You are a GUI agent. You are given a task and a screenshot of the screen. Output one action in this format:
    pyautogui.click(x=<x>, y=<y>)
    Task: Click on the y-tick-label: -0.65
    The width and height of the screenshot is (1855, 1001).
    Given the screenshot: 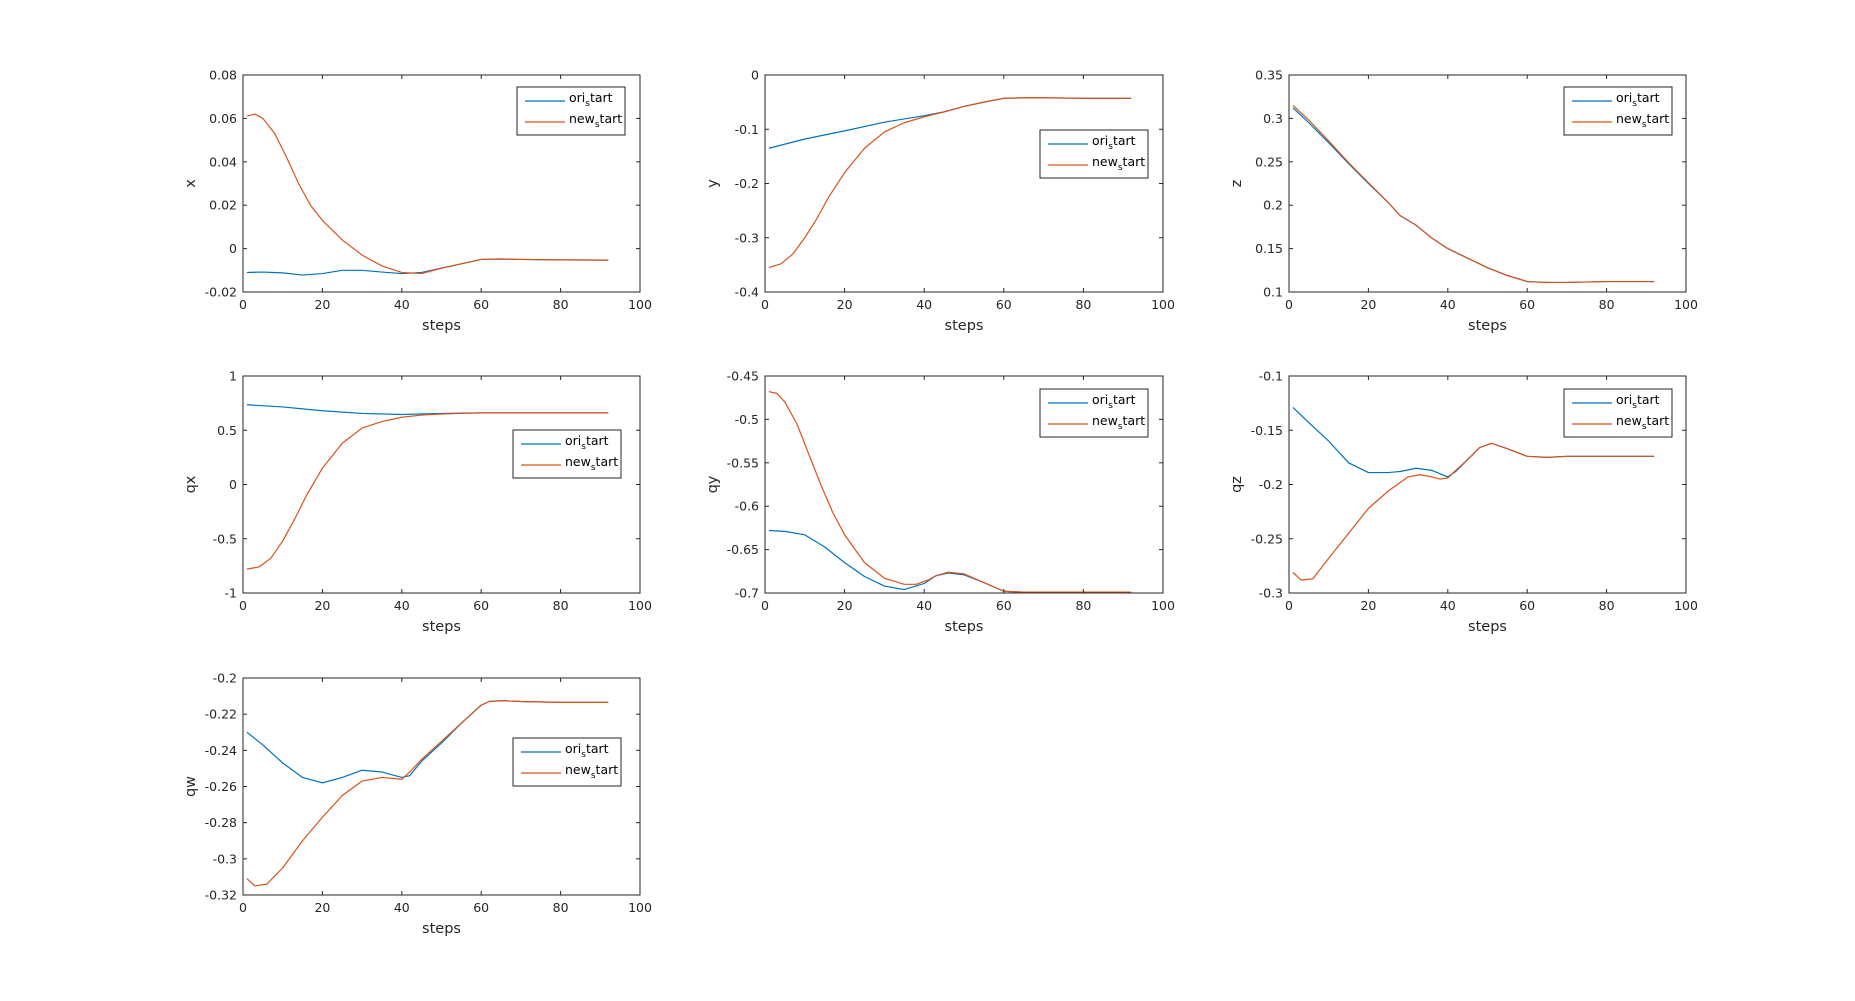 What is the action you would take?
    pyautogui.click(x=743, y=549)
    